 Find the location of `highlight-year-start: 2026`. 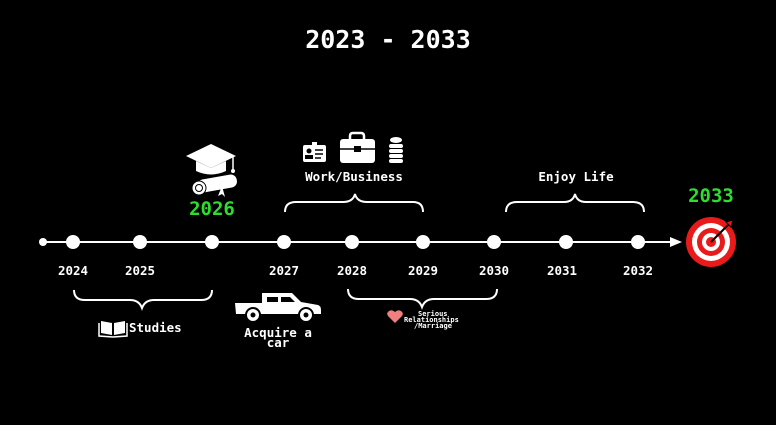

highlight-year-start: 2026 is located at coordinates (212, 209).